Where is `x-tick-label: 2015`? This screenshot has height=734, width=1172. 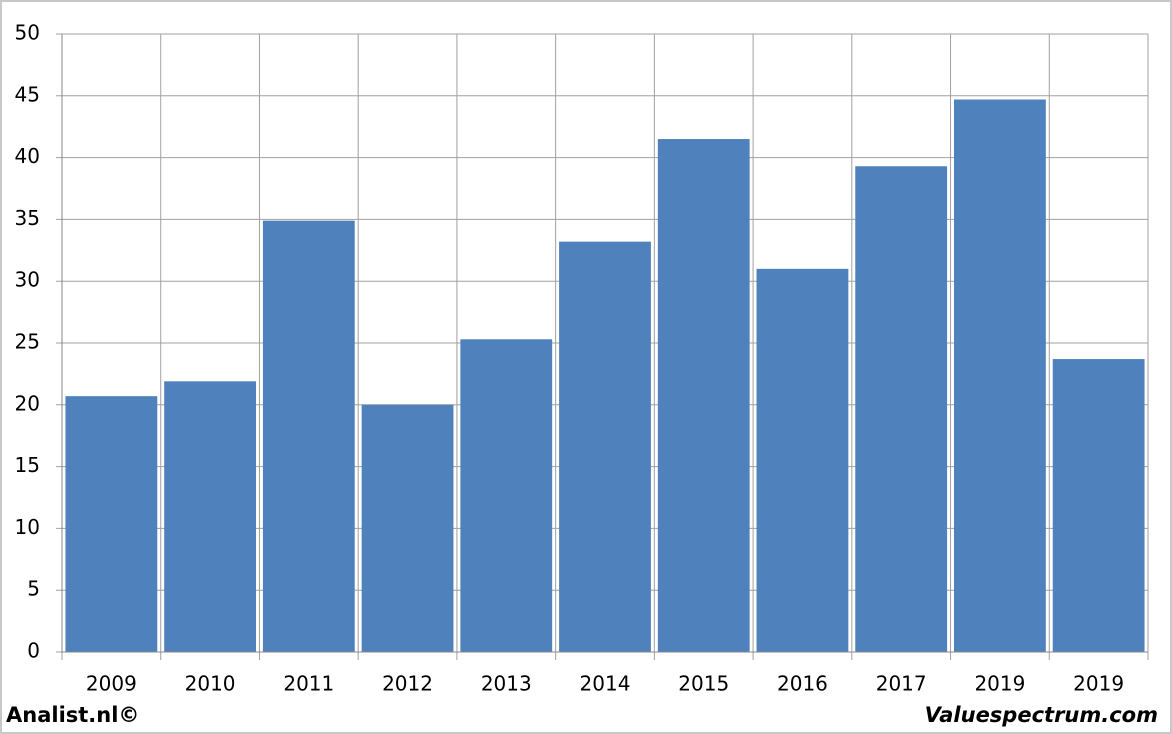 x-tick-label: 2015 is located at coordinates (703, 684).